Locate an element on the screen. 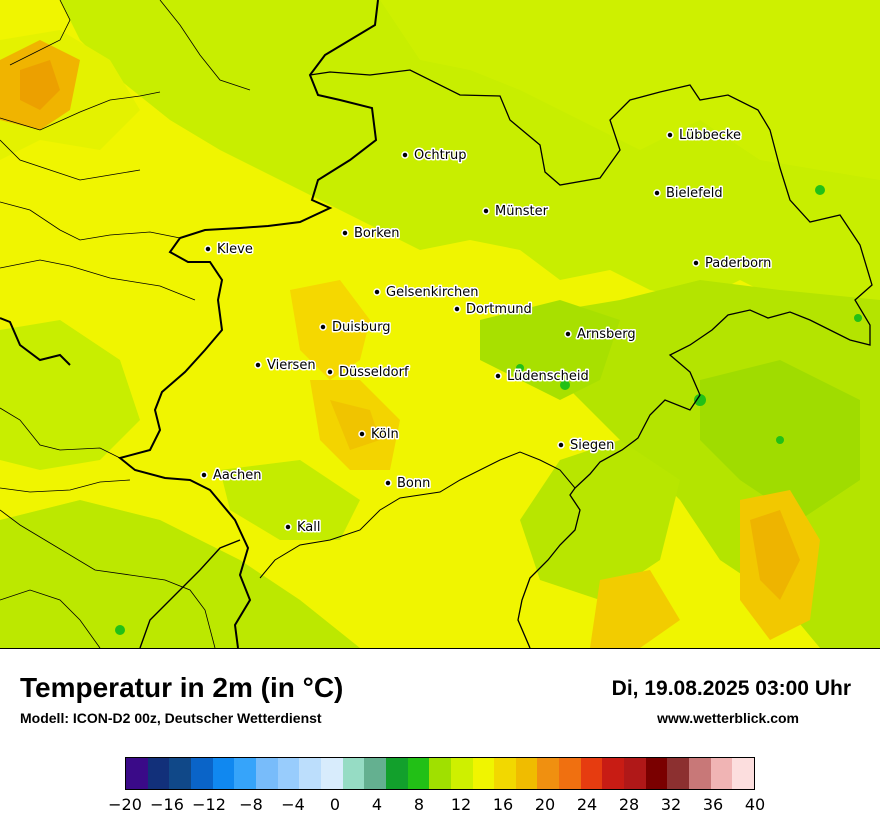 Image resolution: width=880 pixels, height=830 pixels. city-label: Arnsberg is located at coordinates (606, 334).